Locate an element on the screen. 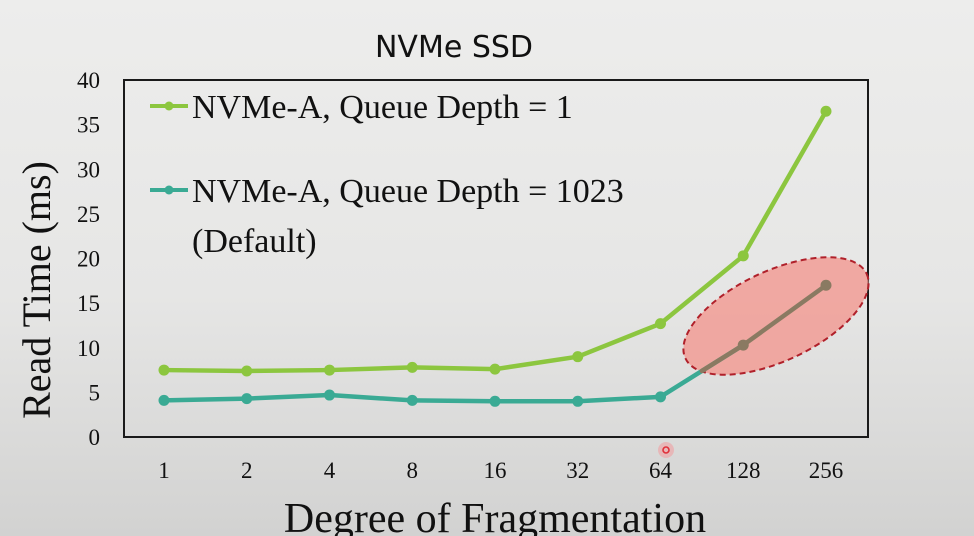 This screenshot has height=536, width=974. y-tick-label: 40 is located at coordinates (88, 80).